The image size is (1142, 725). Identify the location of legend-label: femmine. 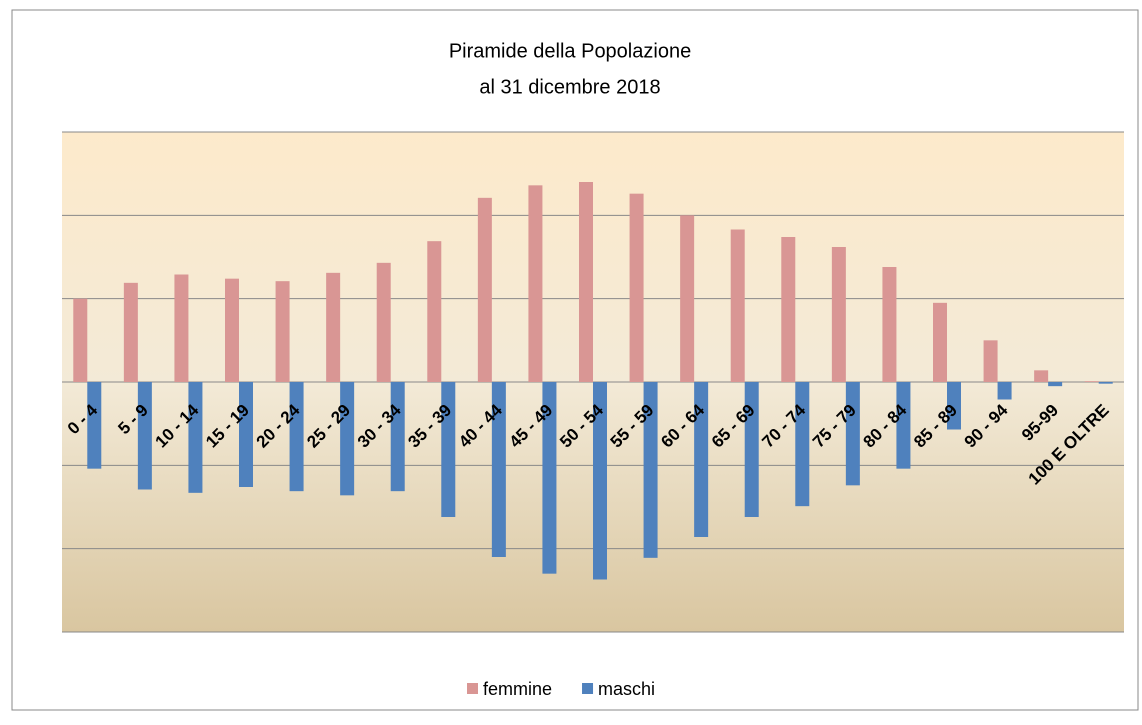
(517, 689).